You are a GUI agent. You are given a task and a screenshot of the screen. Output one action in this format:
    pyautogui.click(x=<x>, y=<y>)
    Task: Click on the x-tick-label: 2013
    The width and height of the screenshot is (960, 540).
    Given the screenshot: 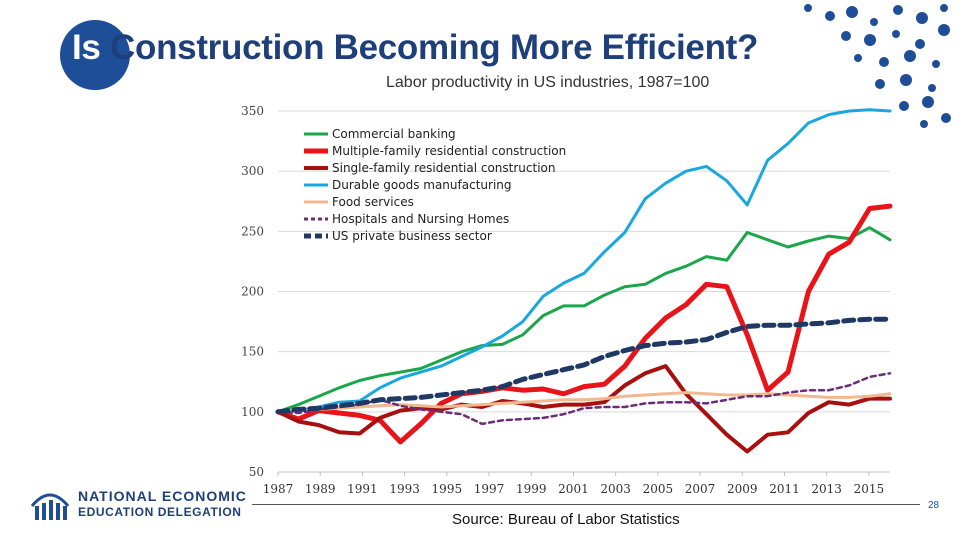 What is the action you would take?
    pyautogui.click(x=826, y=489)
    